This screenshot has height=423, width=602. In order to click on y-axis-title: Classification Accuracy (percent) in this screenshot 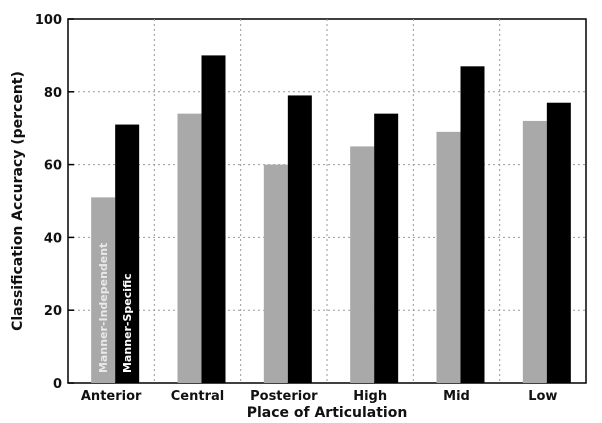, I will do `click(18, 201)`.